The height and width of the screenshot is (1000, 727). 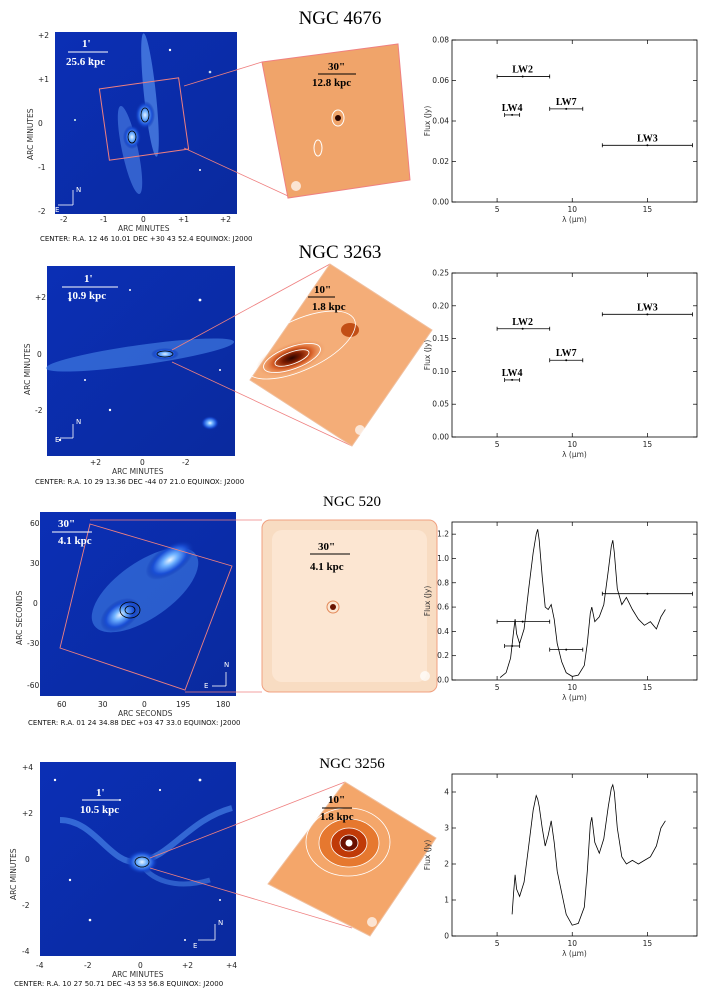 I want to click on svg-text: +4, so click(x=27, y=767).